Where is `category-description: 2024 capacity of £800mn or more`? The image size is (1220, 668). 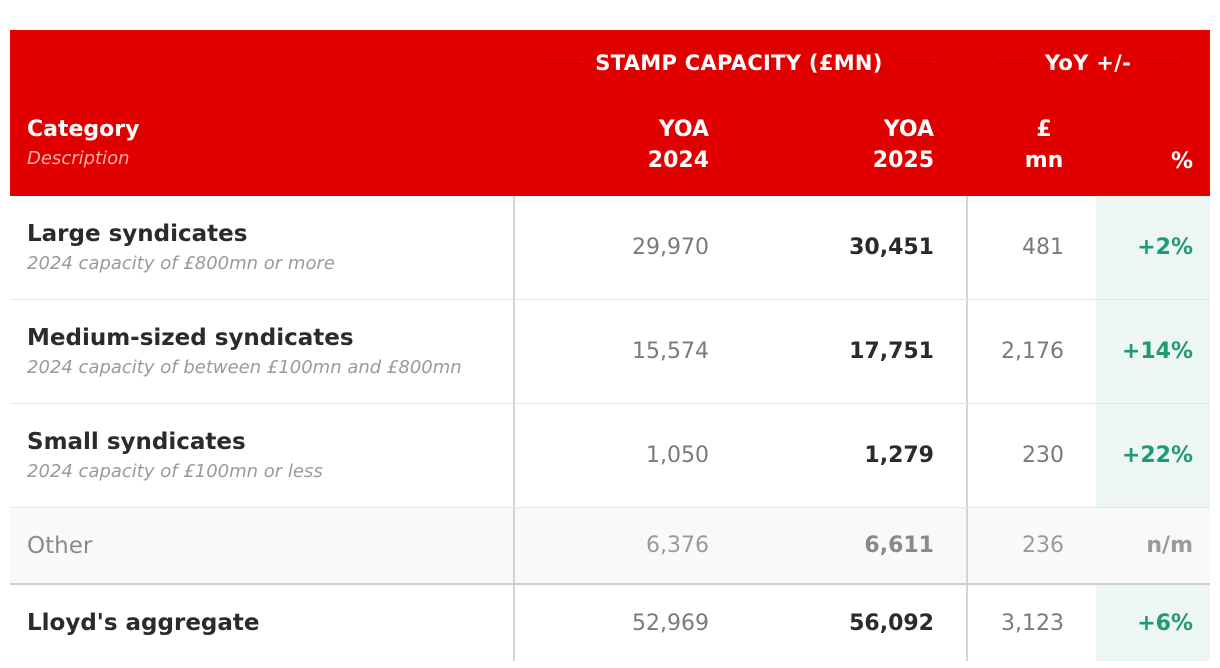
category-description: 2024 capacity of £800mn or more is located at coordinates (181, 263).